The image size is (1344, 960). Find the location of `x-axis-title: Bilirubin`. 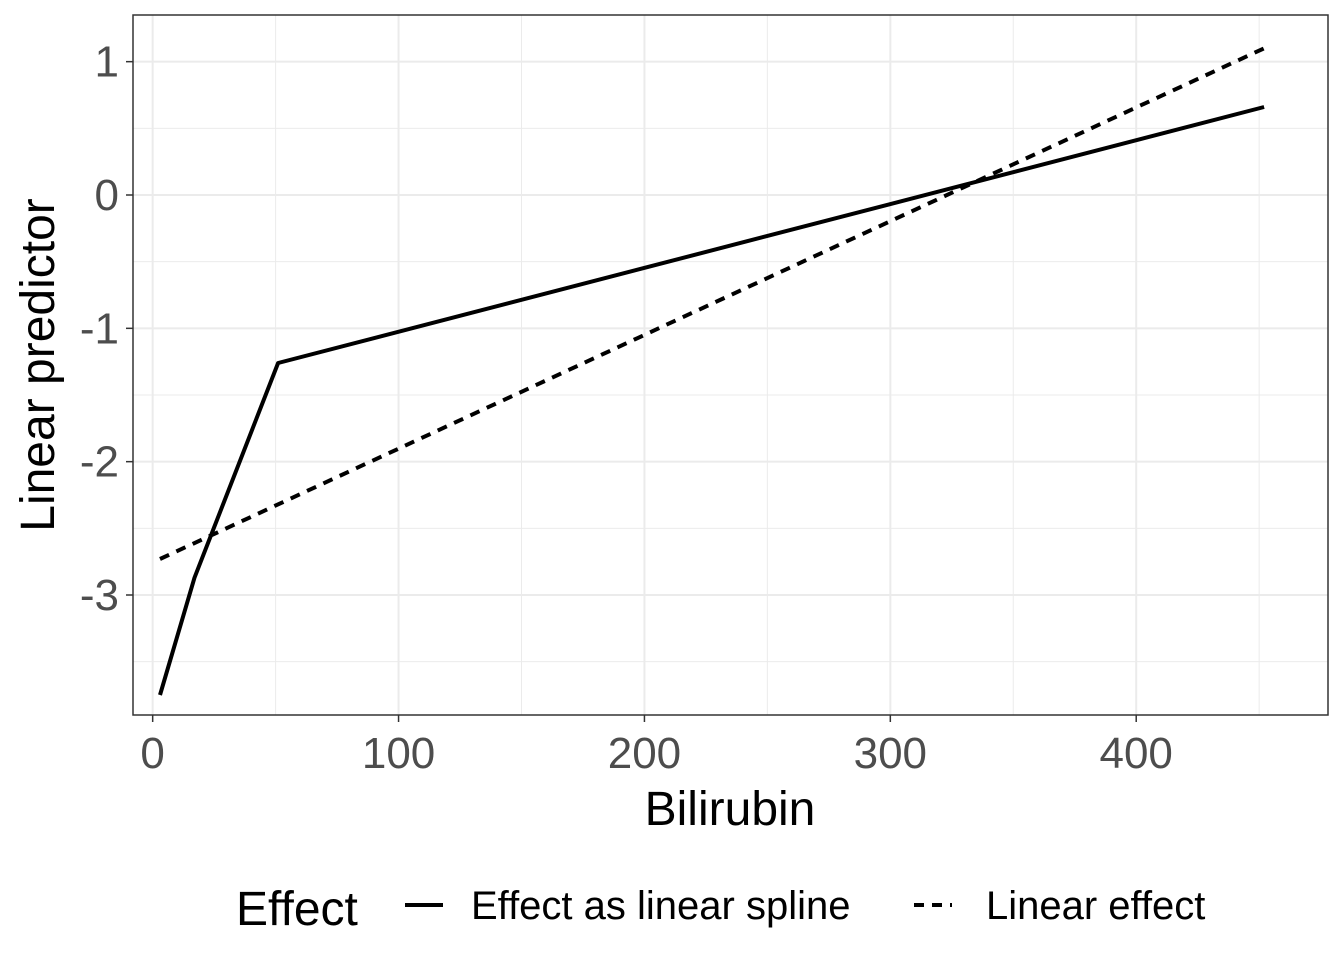

x-axis-title: Bilirubin is located at coordinates (730, 809).